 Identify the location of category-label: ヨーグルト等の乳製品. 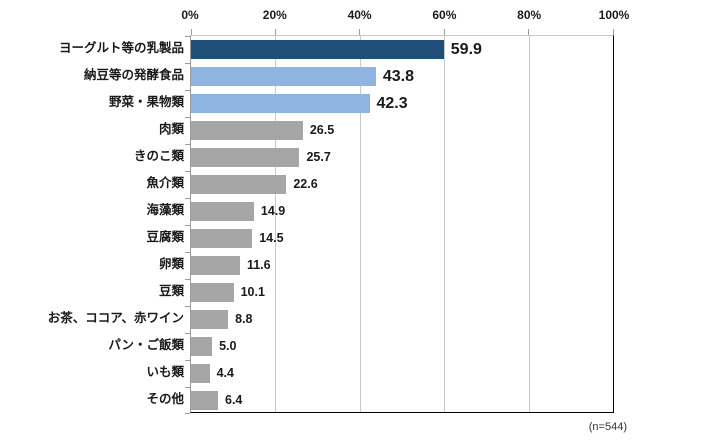
(121, 48).